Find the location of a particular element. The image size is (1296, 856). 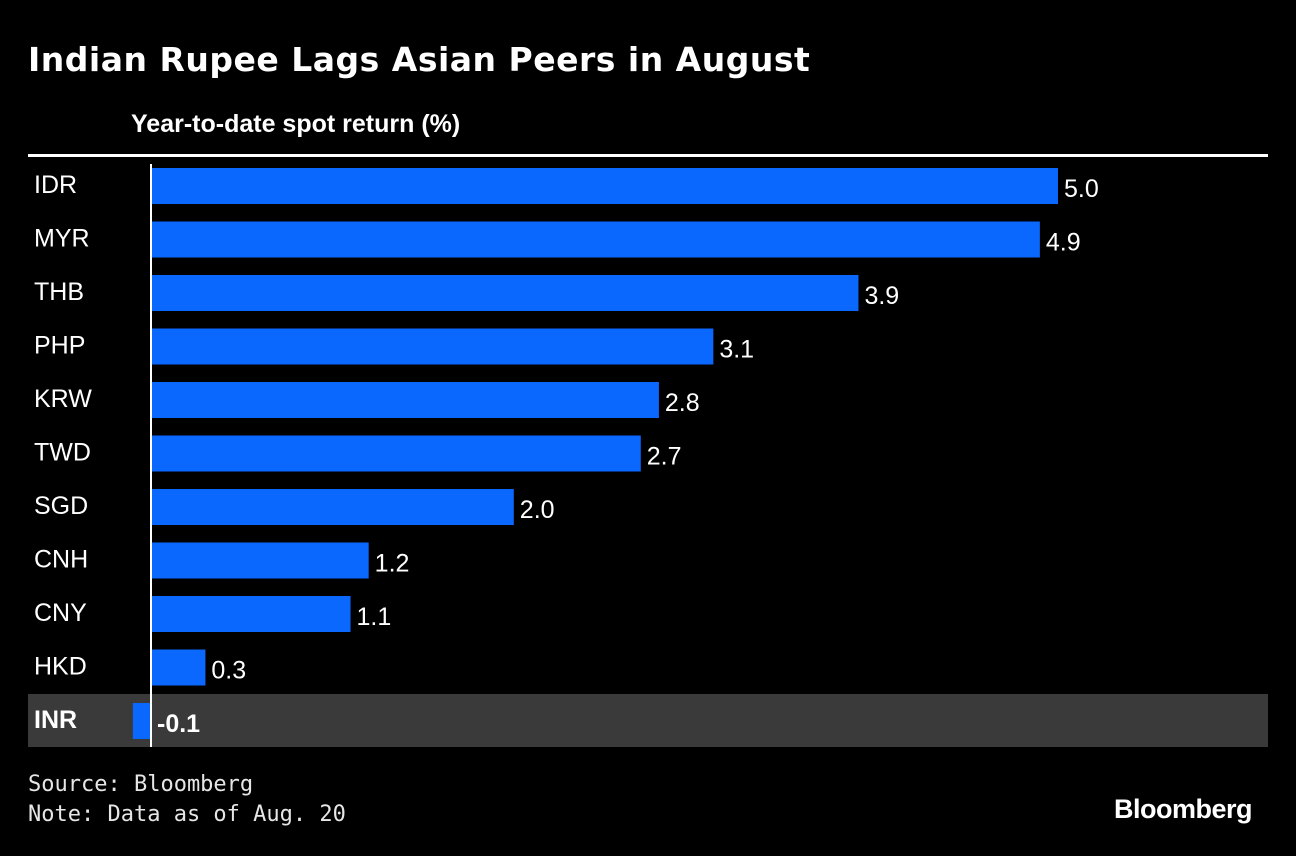

value-label-idr: 5.0 is located at coordinates (1081, 189).